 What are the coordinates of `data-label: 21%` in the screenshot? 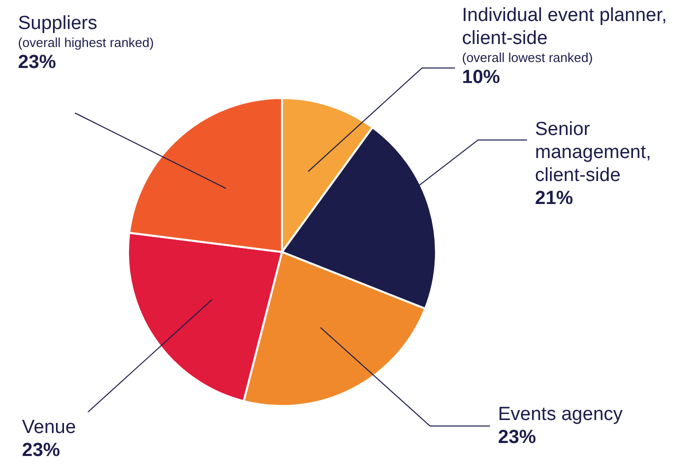 It's located at (554, 198).